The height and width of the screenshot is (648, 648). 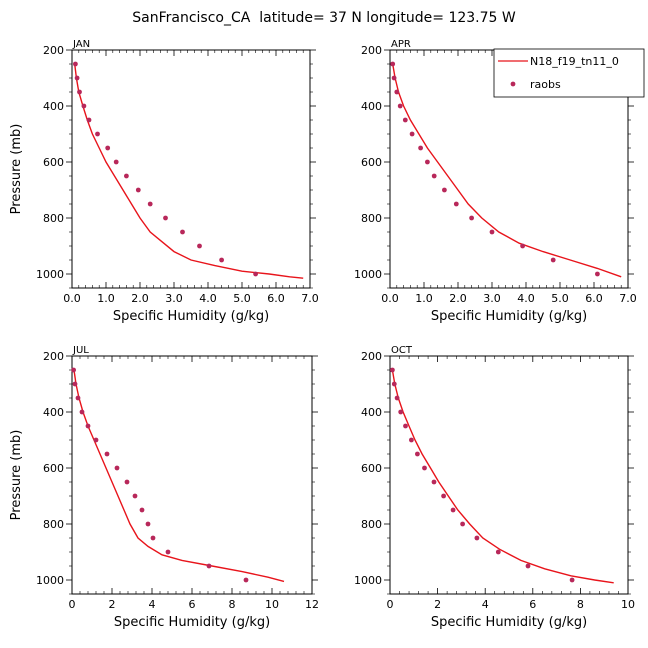 I want to click on jul-ytick-label: 200, so click(x=53, y=356).